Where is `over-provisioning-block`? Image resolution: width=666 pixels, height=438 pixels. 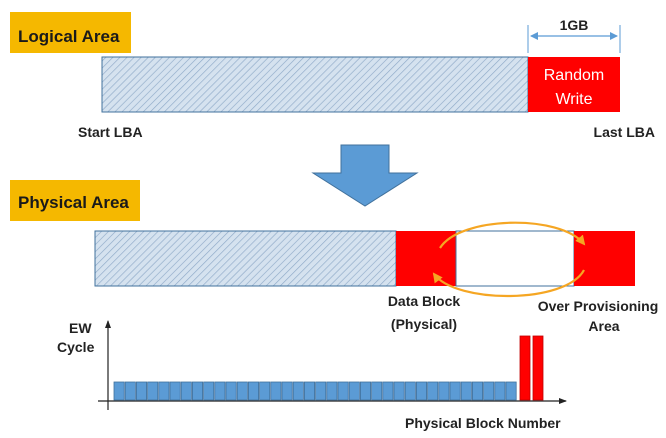 over-provisioning-block is located at coordinates (604, 258).